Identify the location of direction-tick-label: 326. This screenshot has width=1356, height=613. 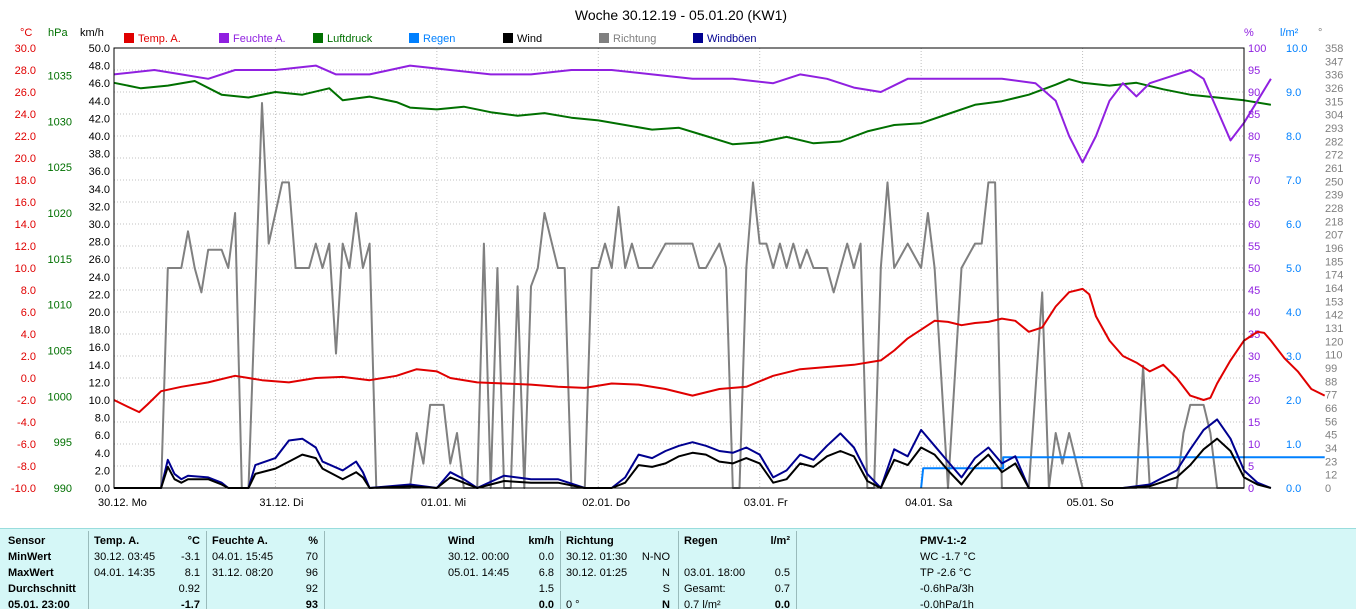
(1334, 89).